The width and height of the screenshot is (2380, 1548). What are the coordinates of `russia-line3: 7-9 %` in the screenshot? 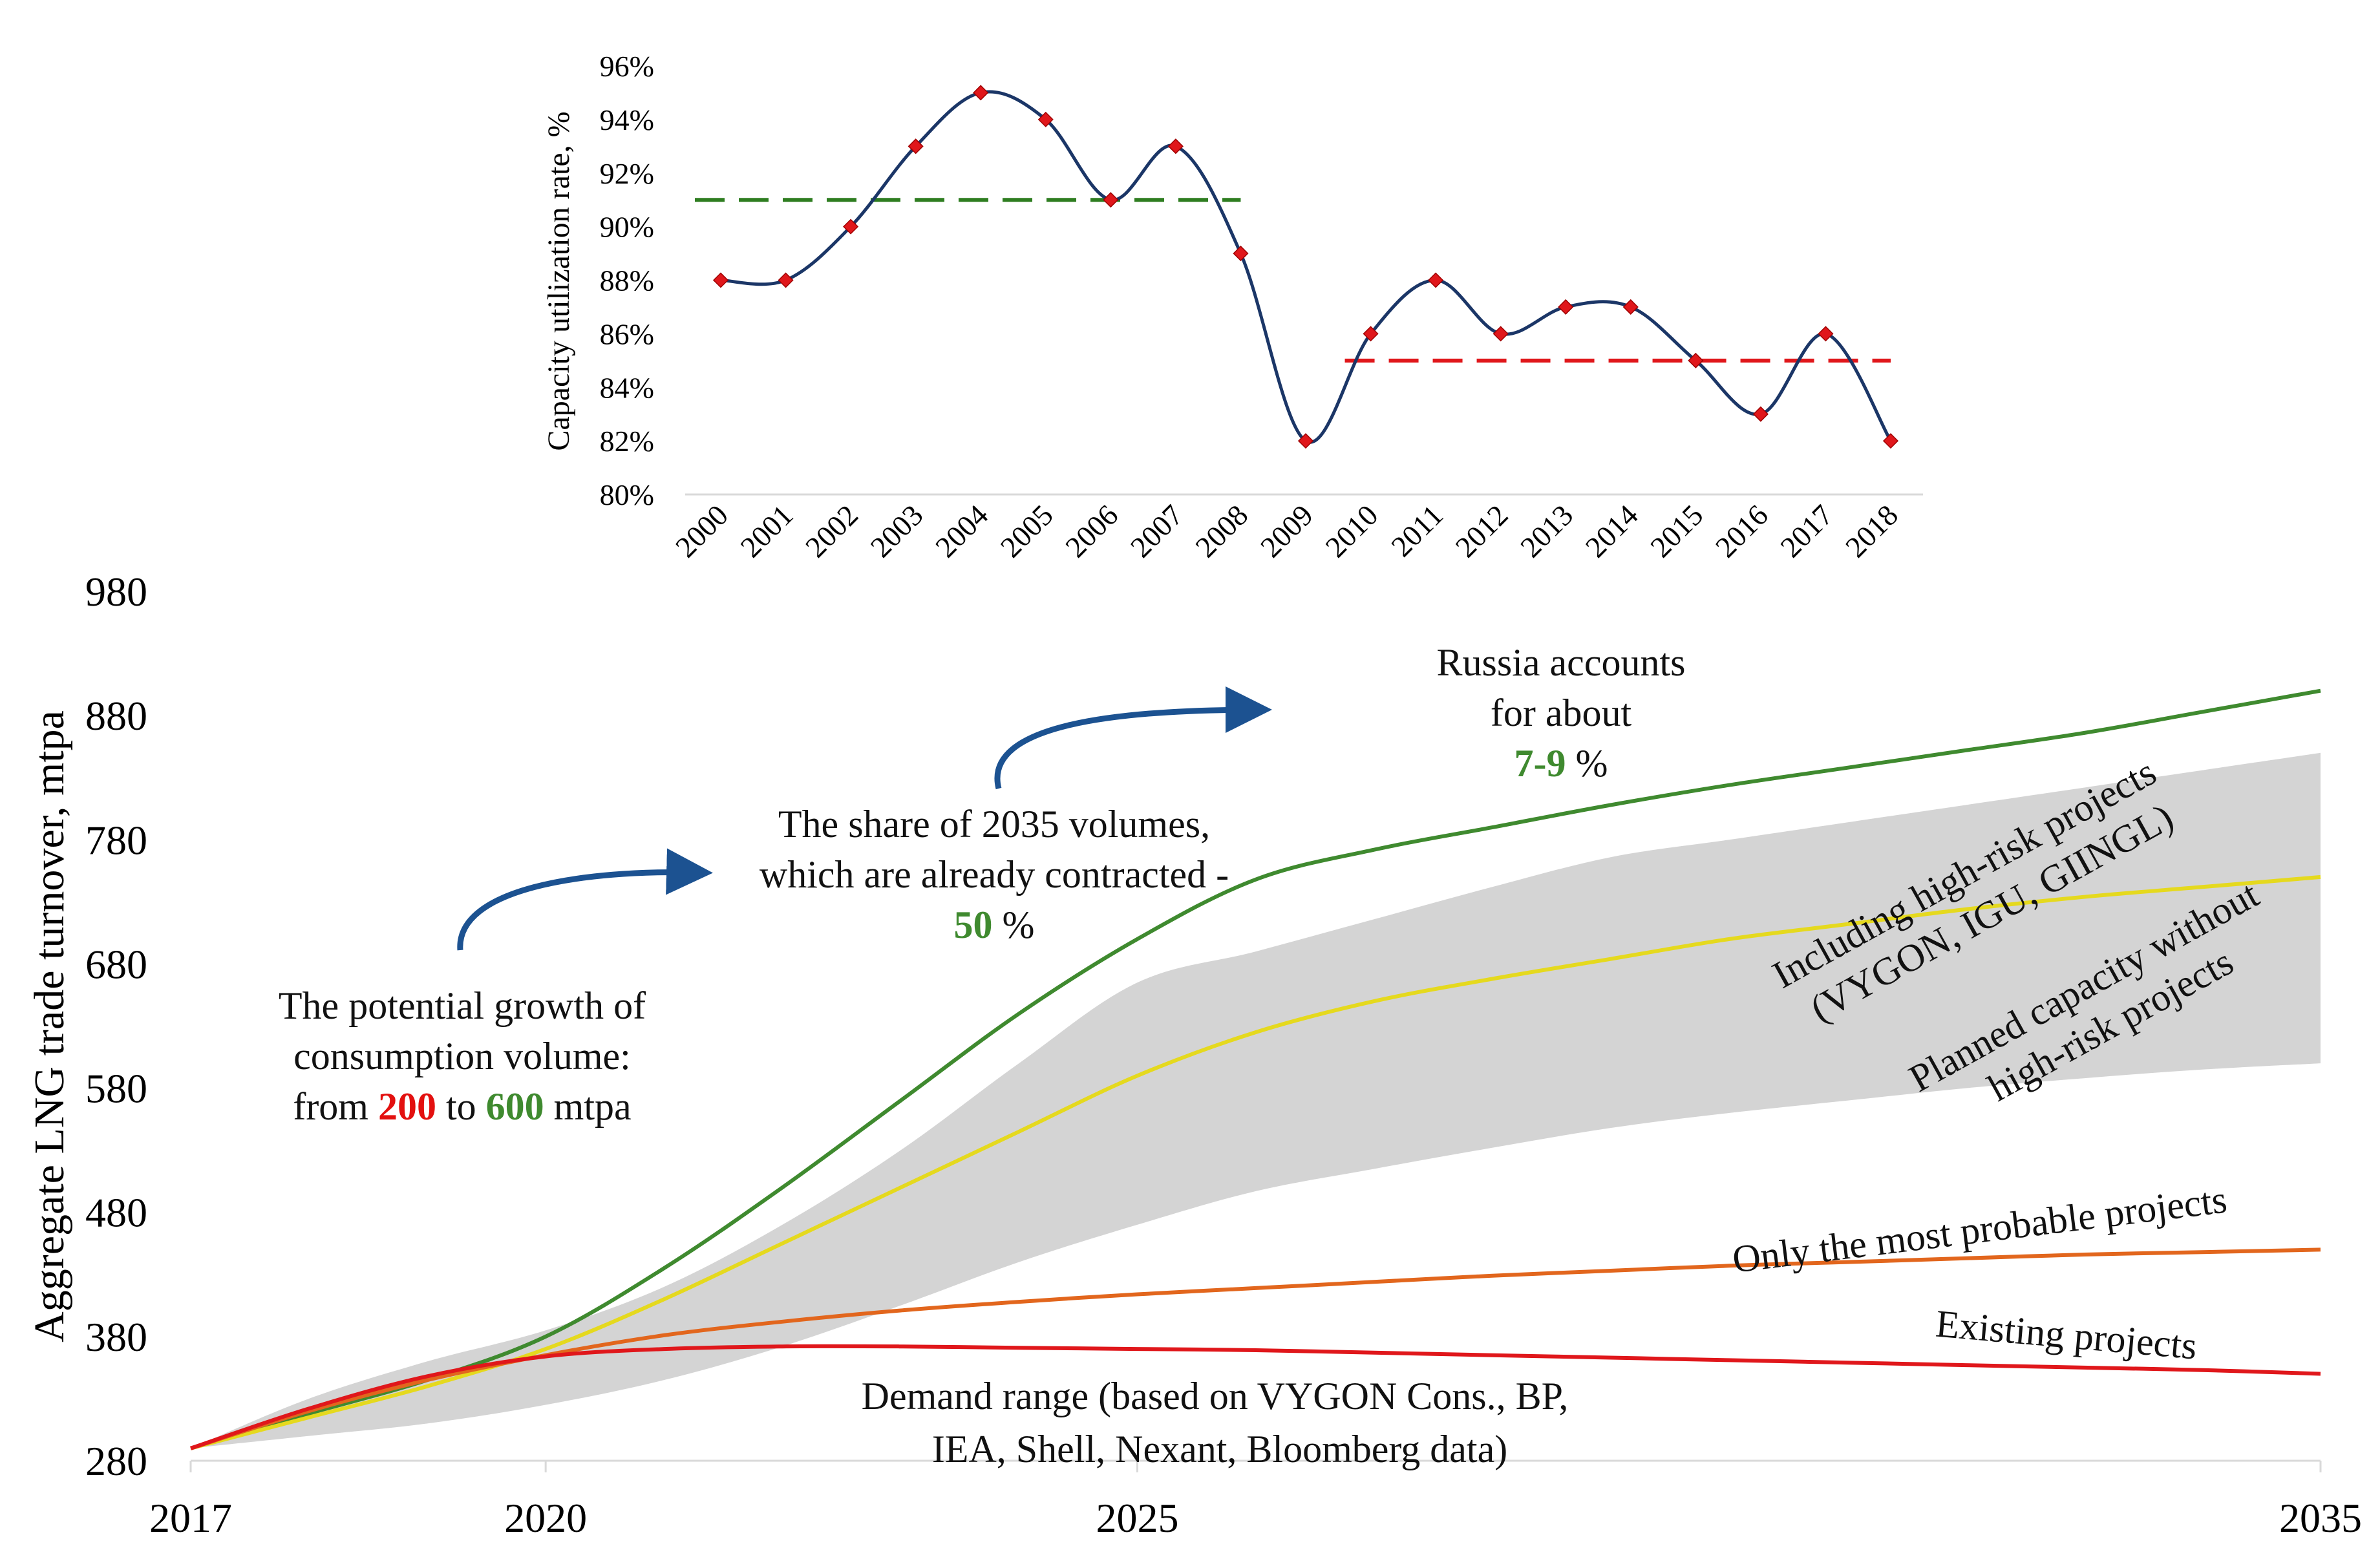 It's located at (1561, 763).